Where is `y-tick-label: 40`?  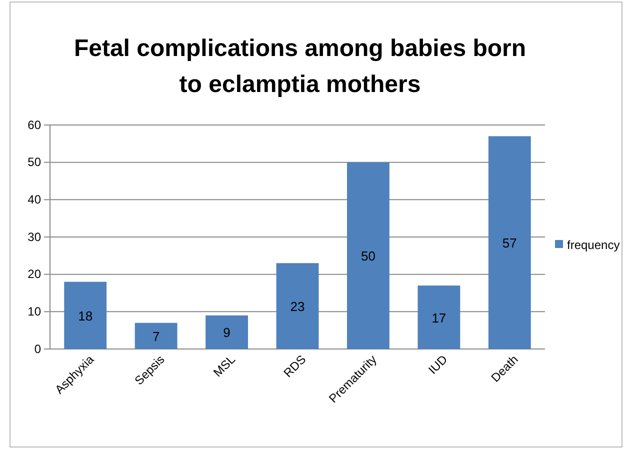 y-tick-label: 40 is located at coordinates (35, 199).